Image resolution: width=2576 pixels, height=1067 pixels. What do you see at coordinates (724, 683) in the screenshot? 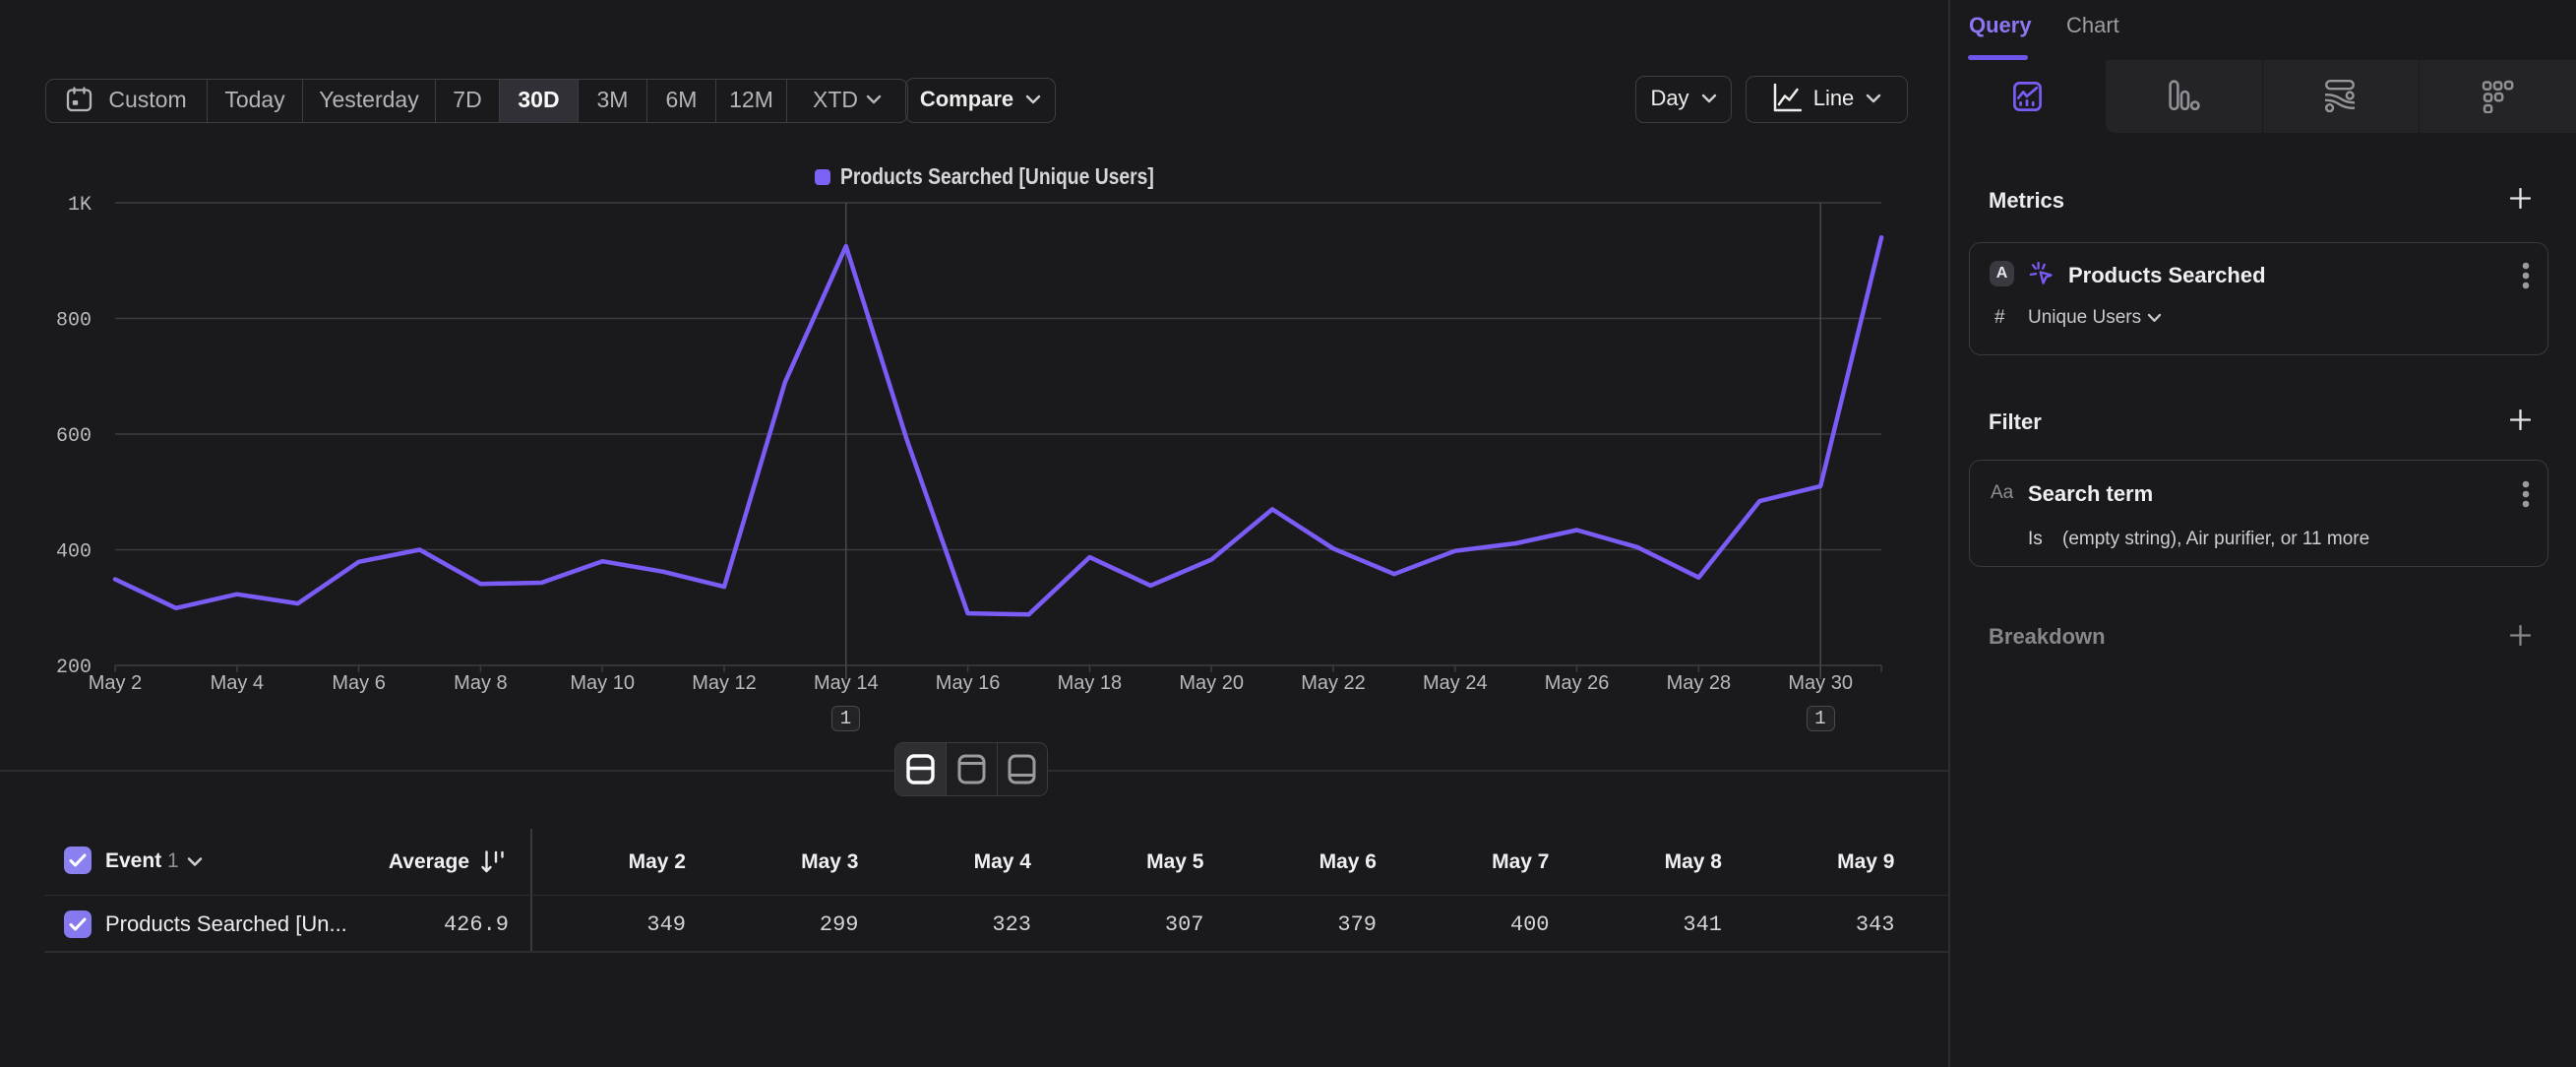
I see `svg-text: May 12` at bounding box center [724, 683].